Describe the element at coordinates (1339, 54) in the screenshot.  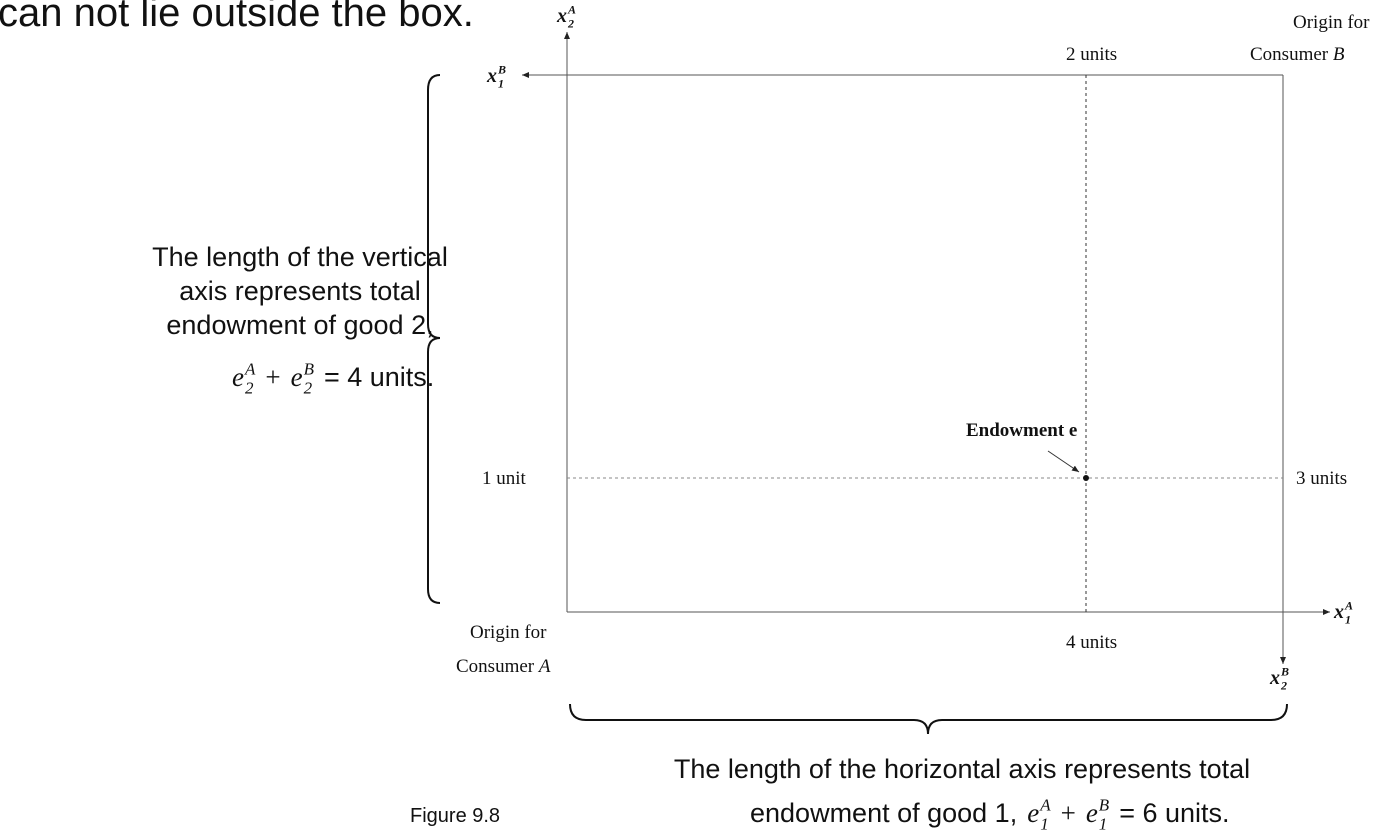
I see `origin-b-letter: B` at that location.